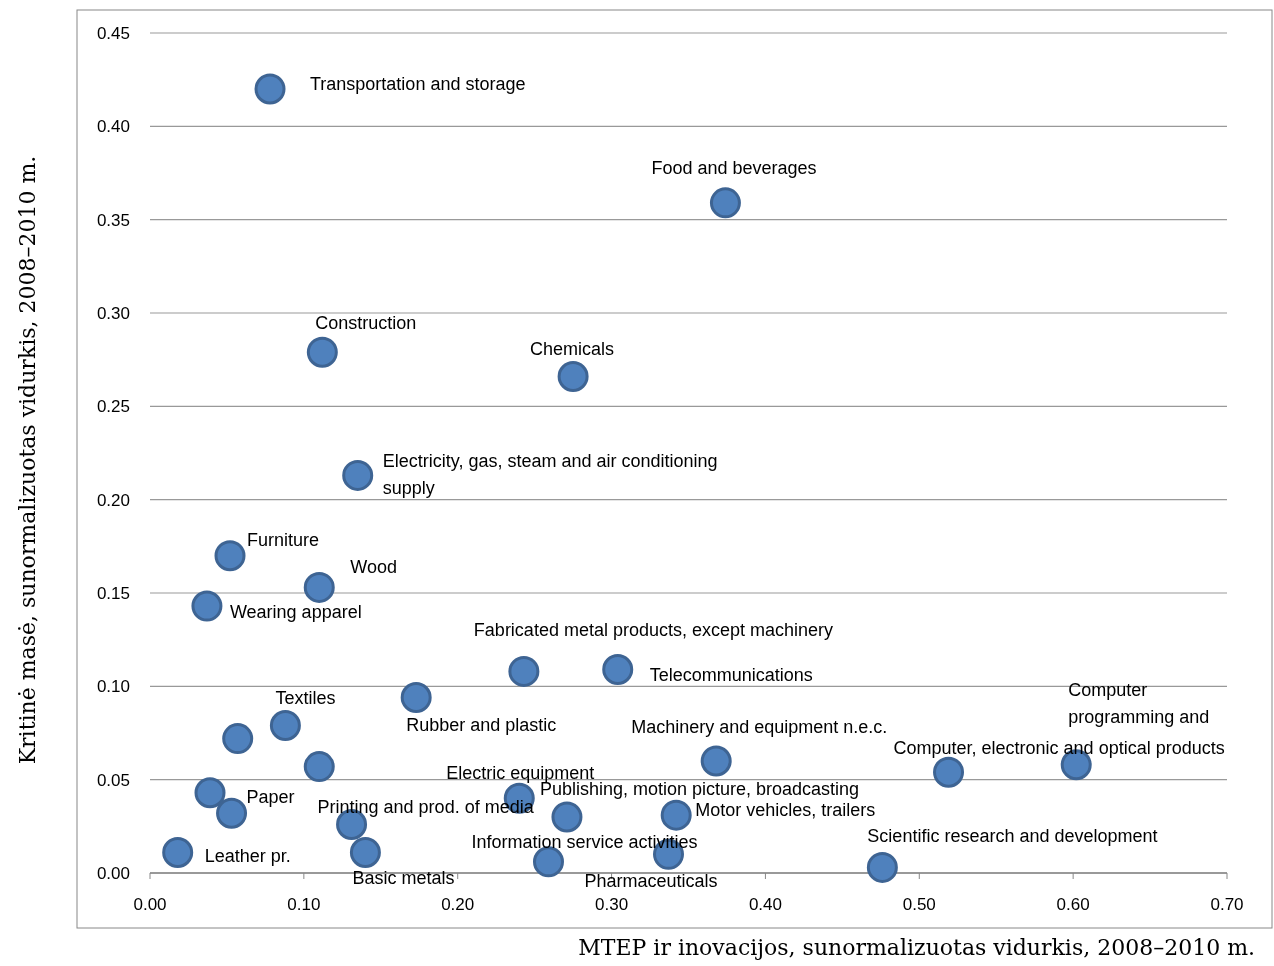 This screenshot has width=1274, height=966. What do you see at coordinates (572, 348) in the screenshot?
I see `annotation: Chemicals` at bounding box center [572, 348].